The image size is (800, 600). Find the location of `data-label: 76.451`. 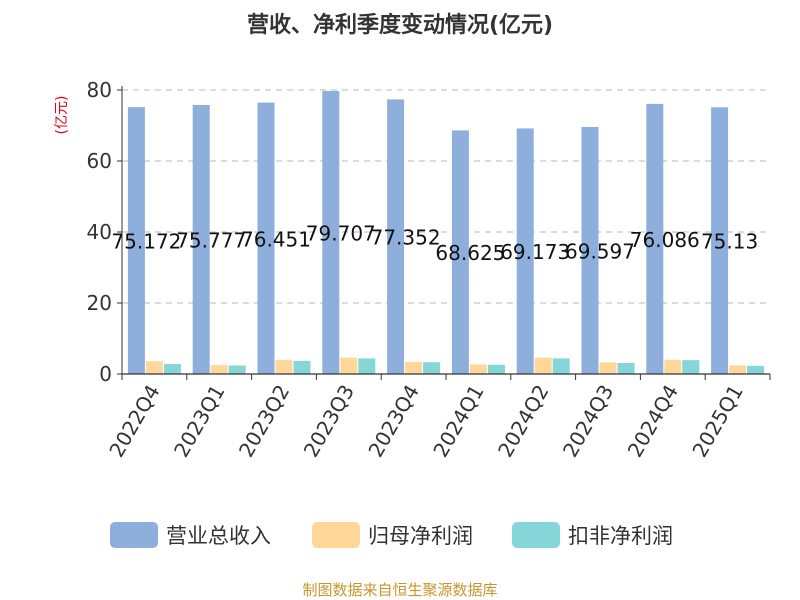

data-label: 76.451 is located at coordinates (276, 239).